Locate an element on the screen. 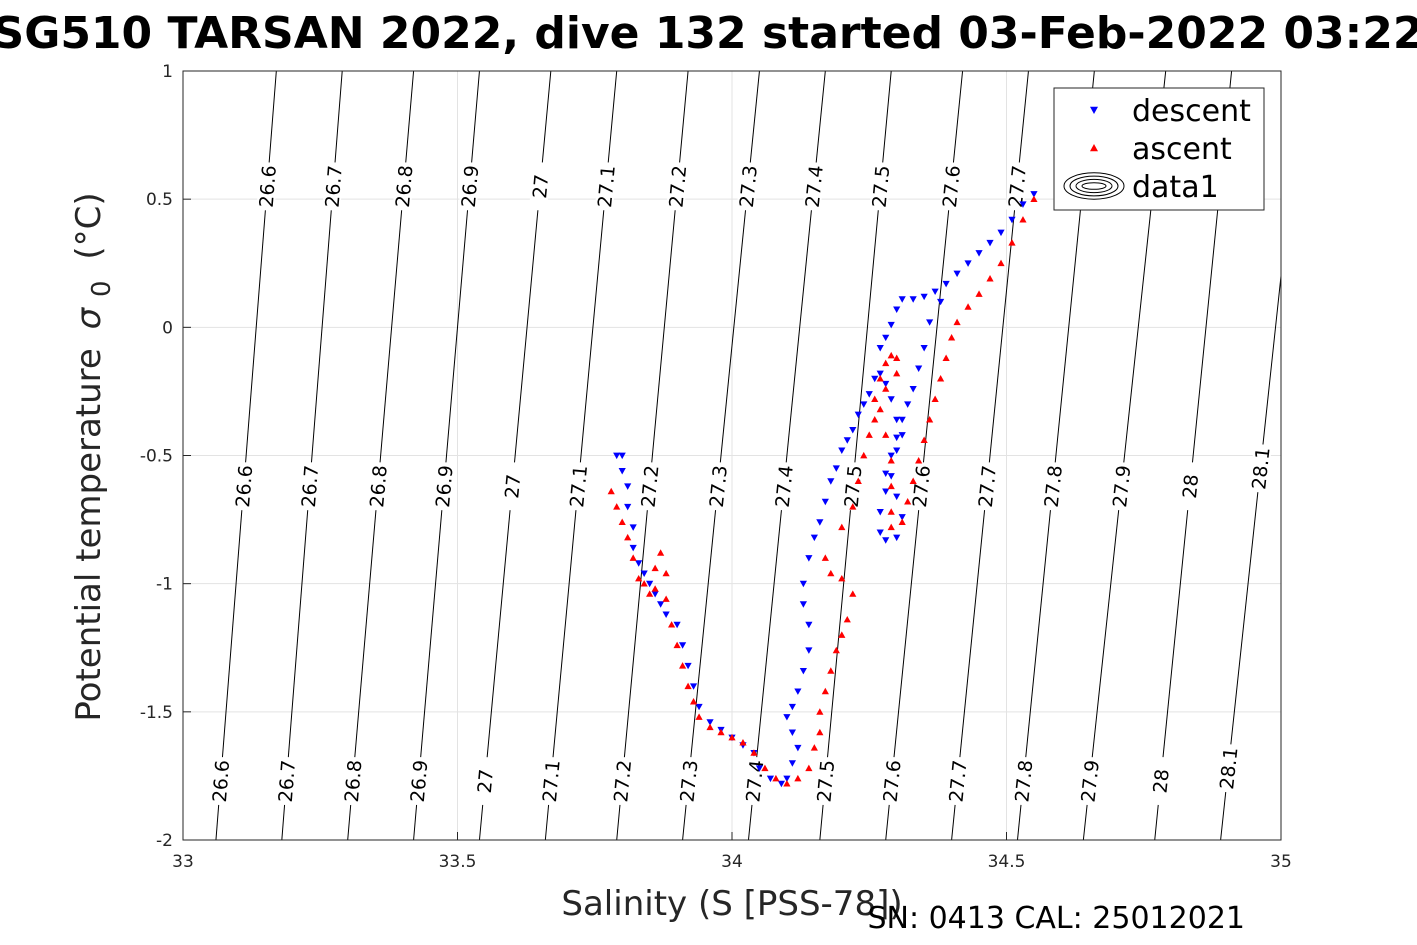  y-tick-label: -1.5 is located at coordinates (156, 713).